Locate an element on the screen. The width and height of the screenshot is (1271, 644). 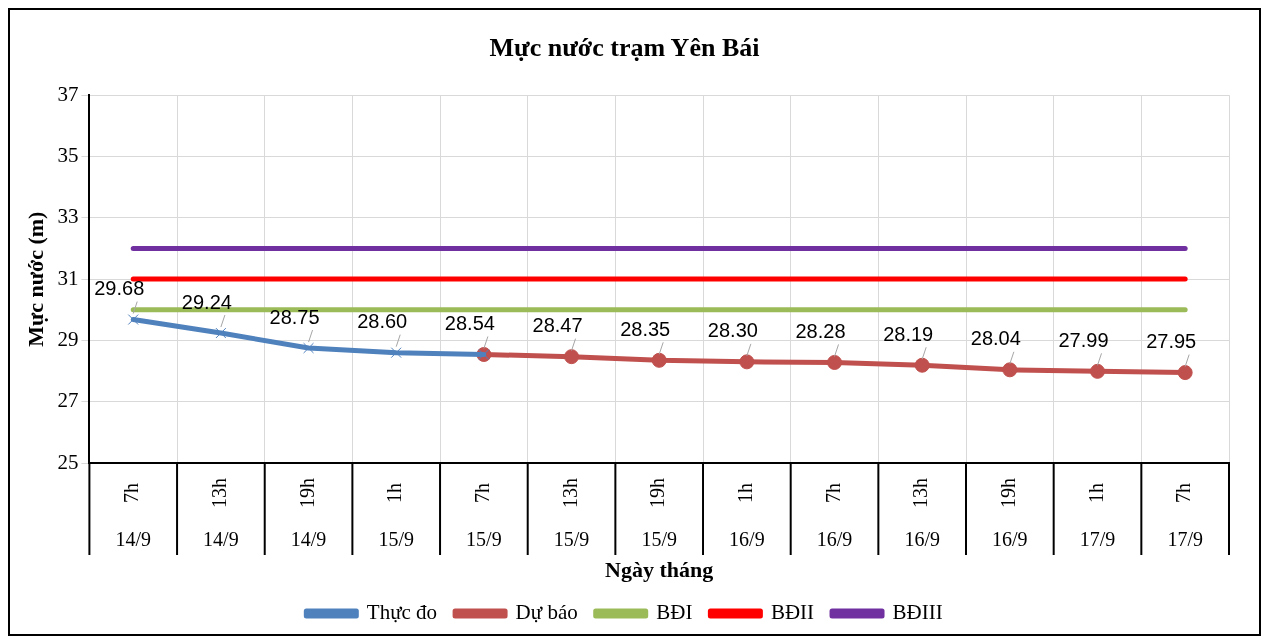
category-label: 7h 17/9 is located at coordinates (1185, 517).